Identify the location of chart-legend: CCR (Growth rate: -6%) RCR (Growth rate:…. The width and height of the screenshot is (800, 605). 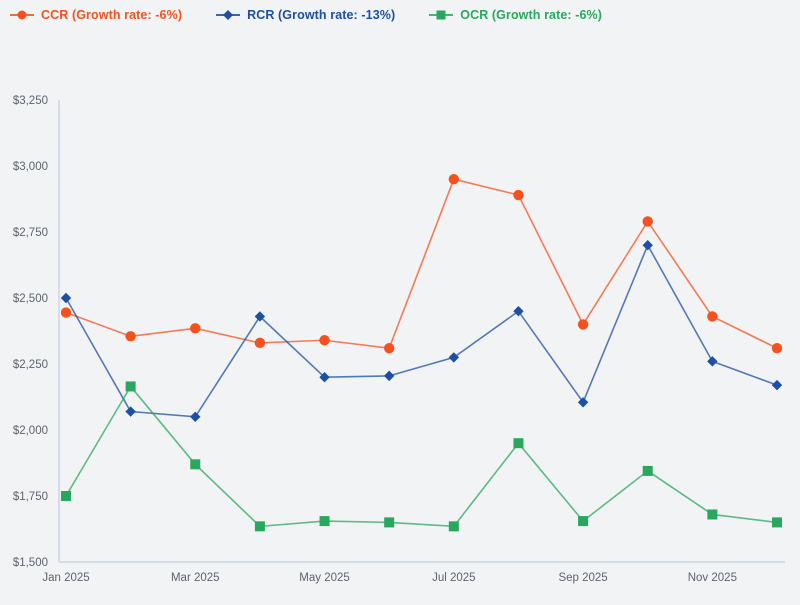
(306, 15).